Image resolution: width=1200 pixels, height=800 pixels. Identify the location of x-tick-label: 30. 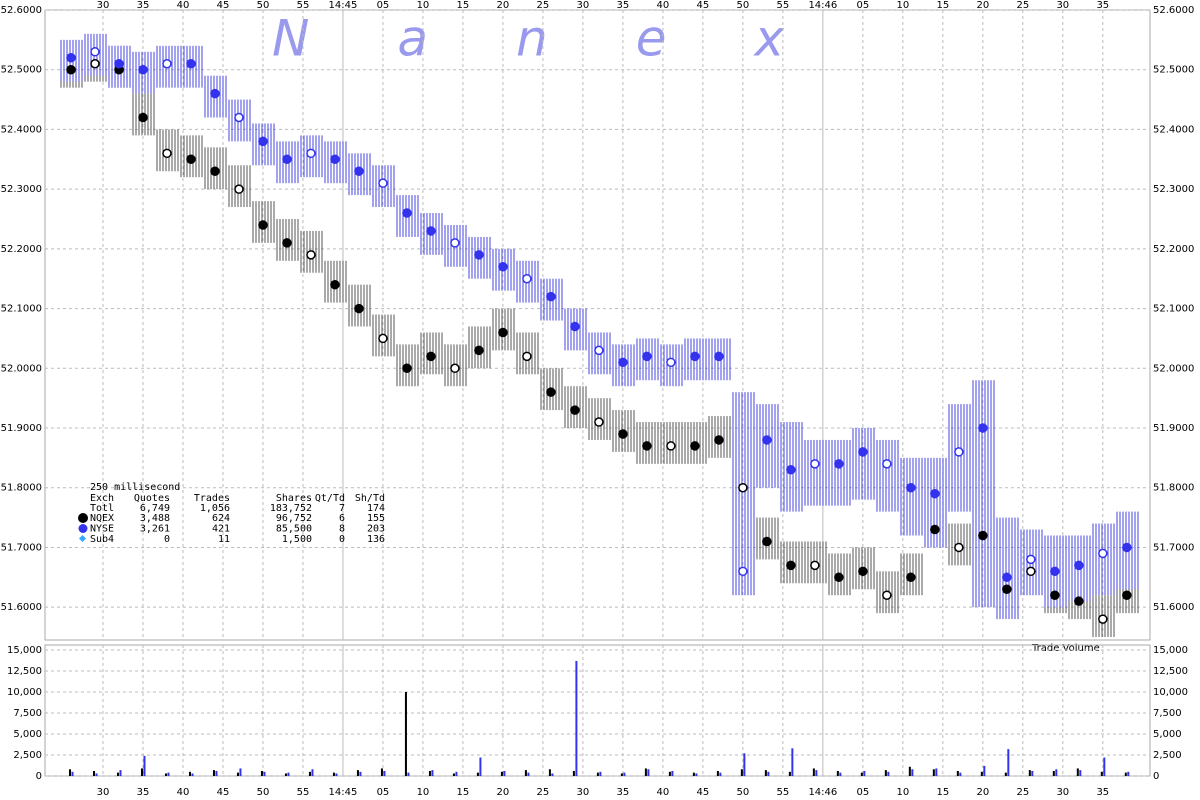
(103, 5).